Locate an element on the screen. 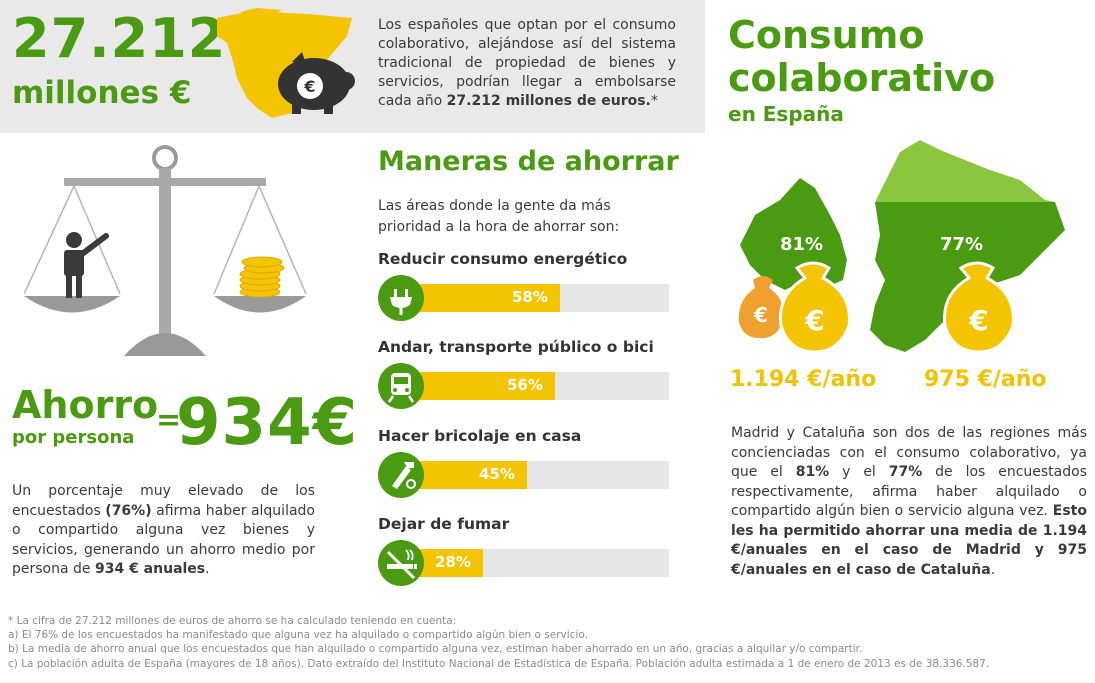 The height and width of the screenshot is (683, 1095). balance-scale-icon is located at coordinates (165, 250).